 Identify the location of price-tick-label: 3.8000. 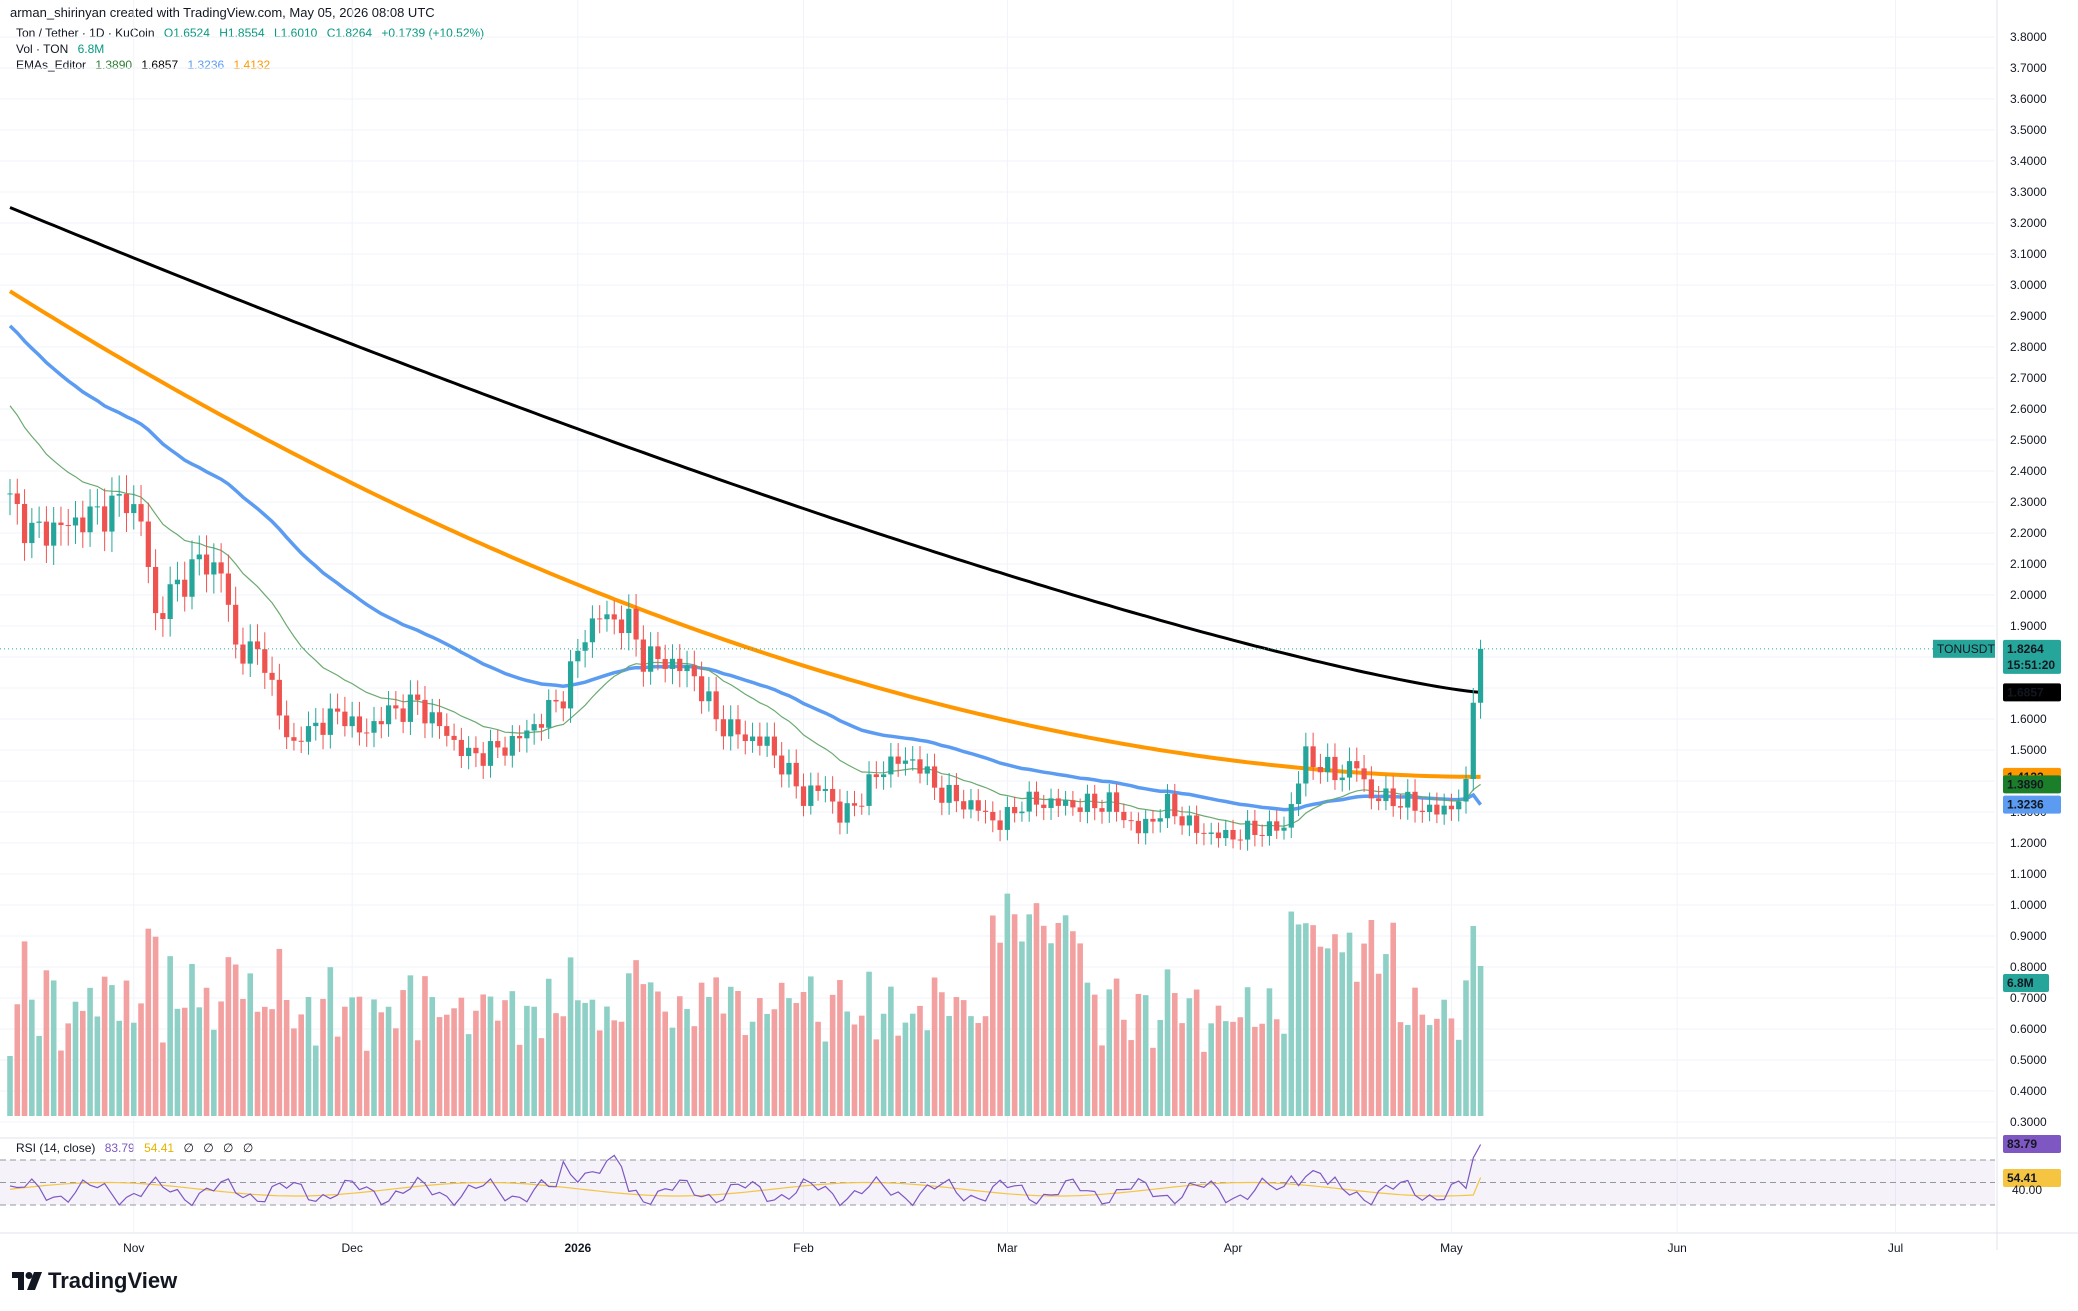
(2028, 37).